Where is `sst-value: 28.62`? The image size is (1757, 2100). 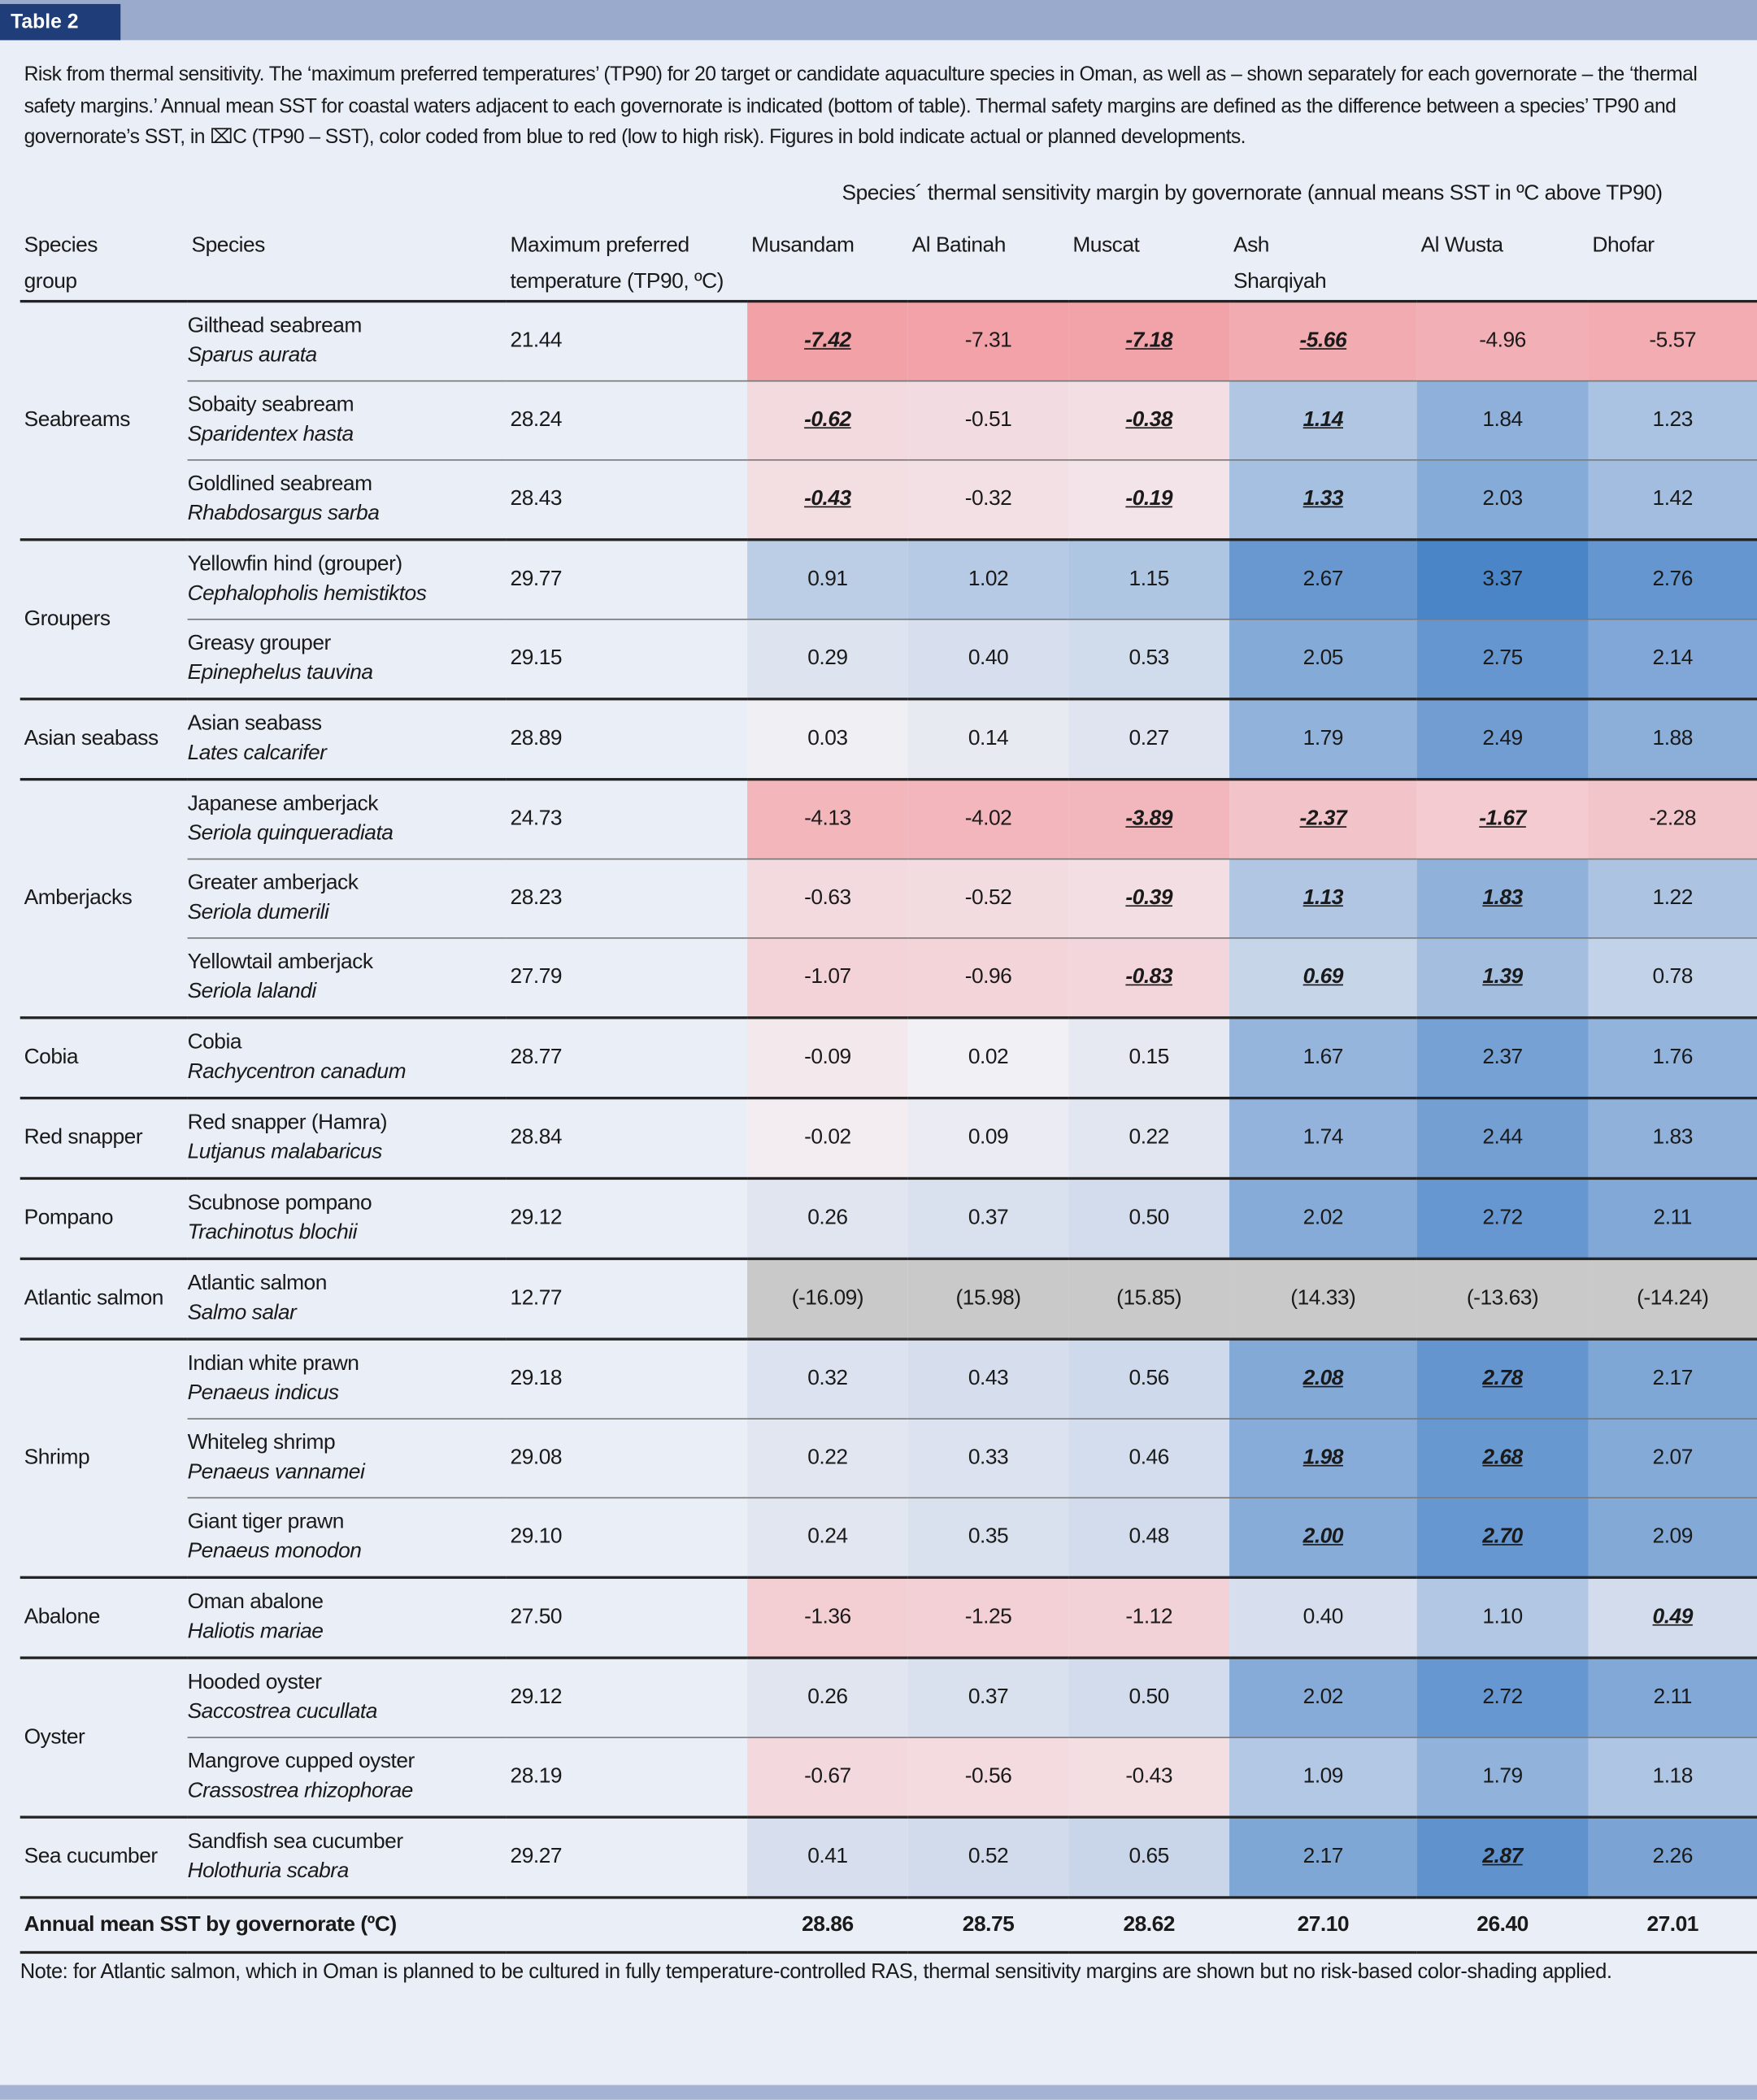
sst-value: 28.62 is located at coordinates (1149, 1925).